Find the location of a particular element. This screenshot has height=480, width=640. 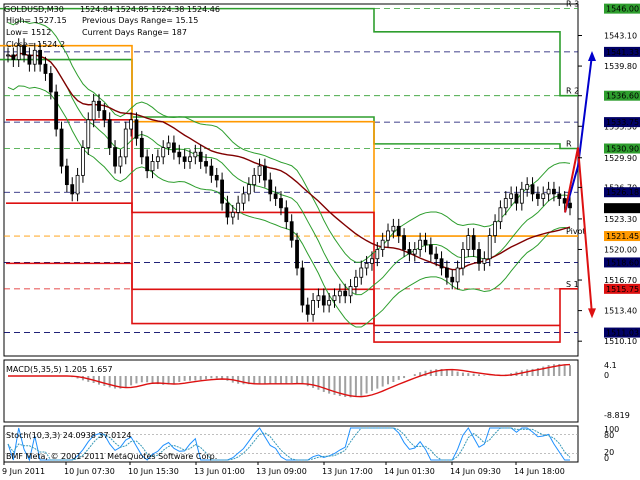

stoch-tick: 100 is located at coordinates (611, 429).